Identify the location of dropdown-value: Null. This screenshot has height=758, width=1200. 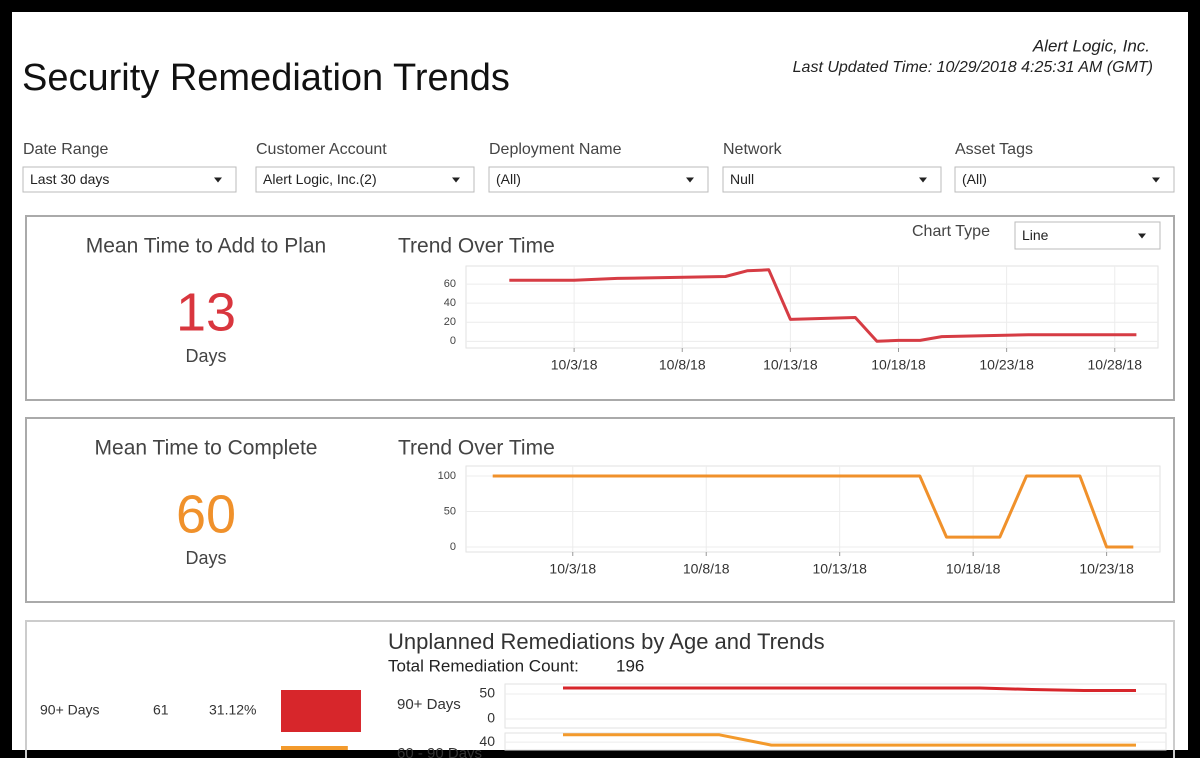
(742, 179).